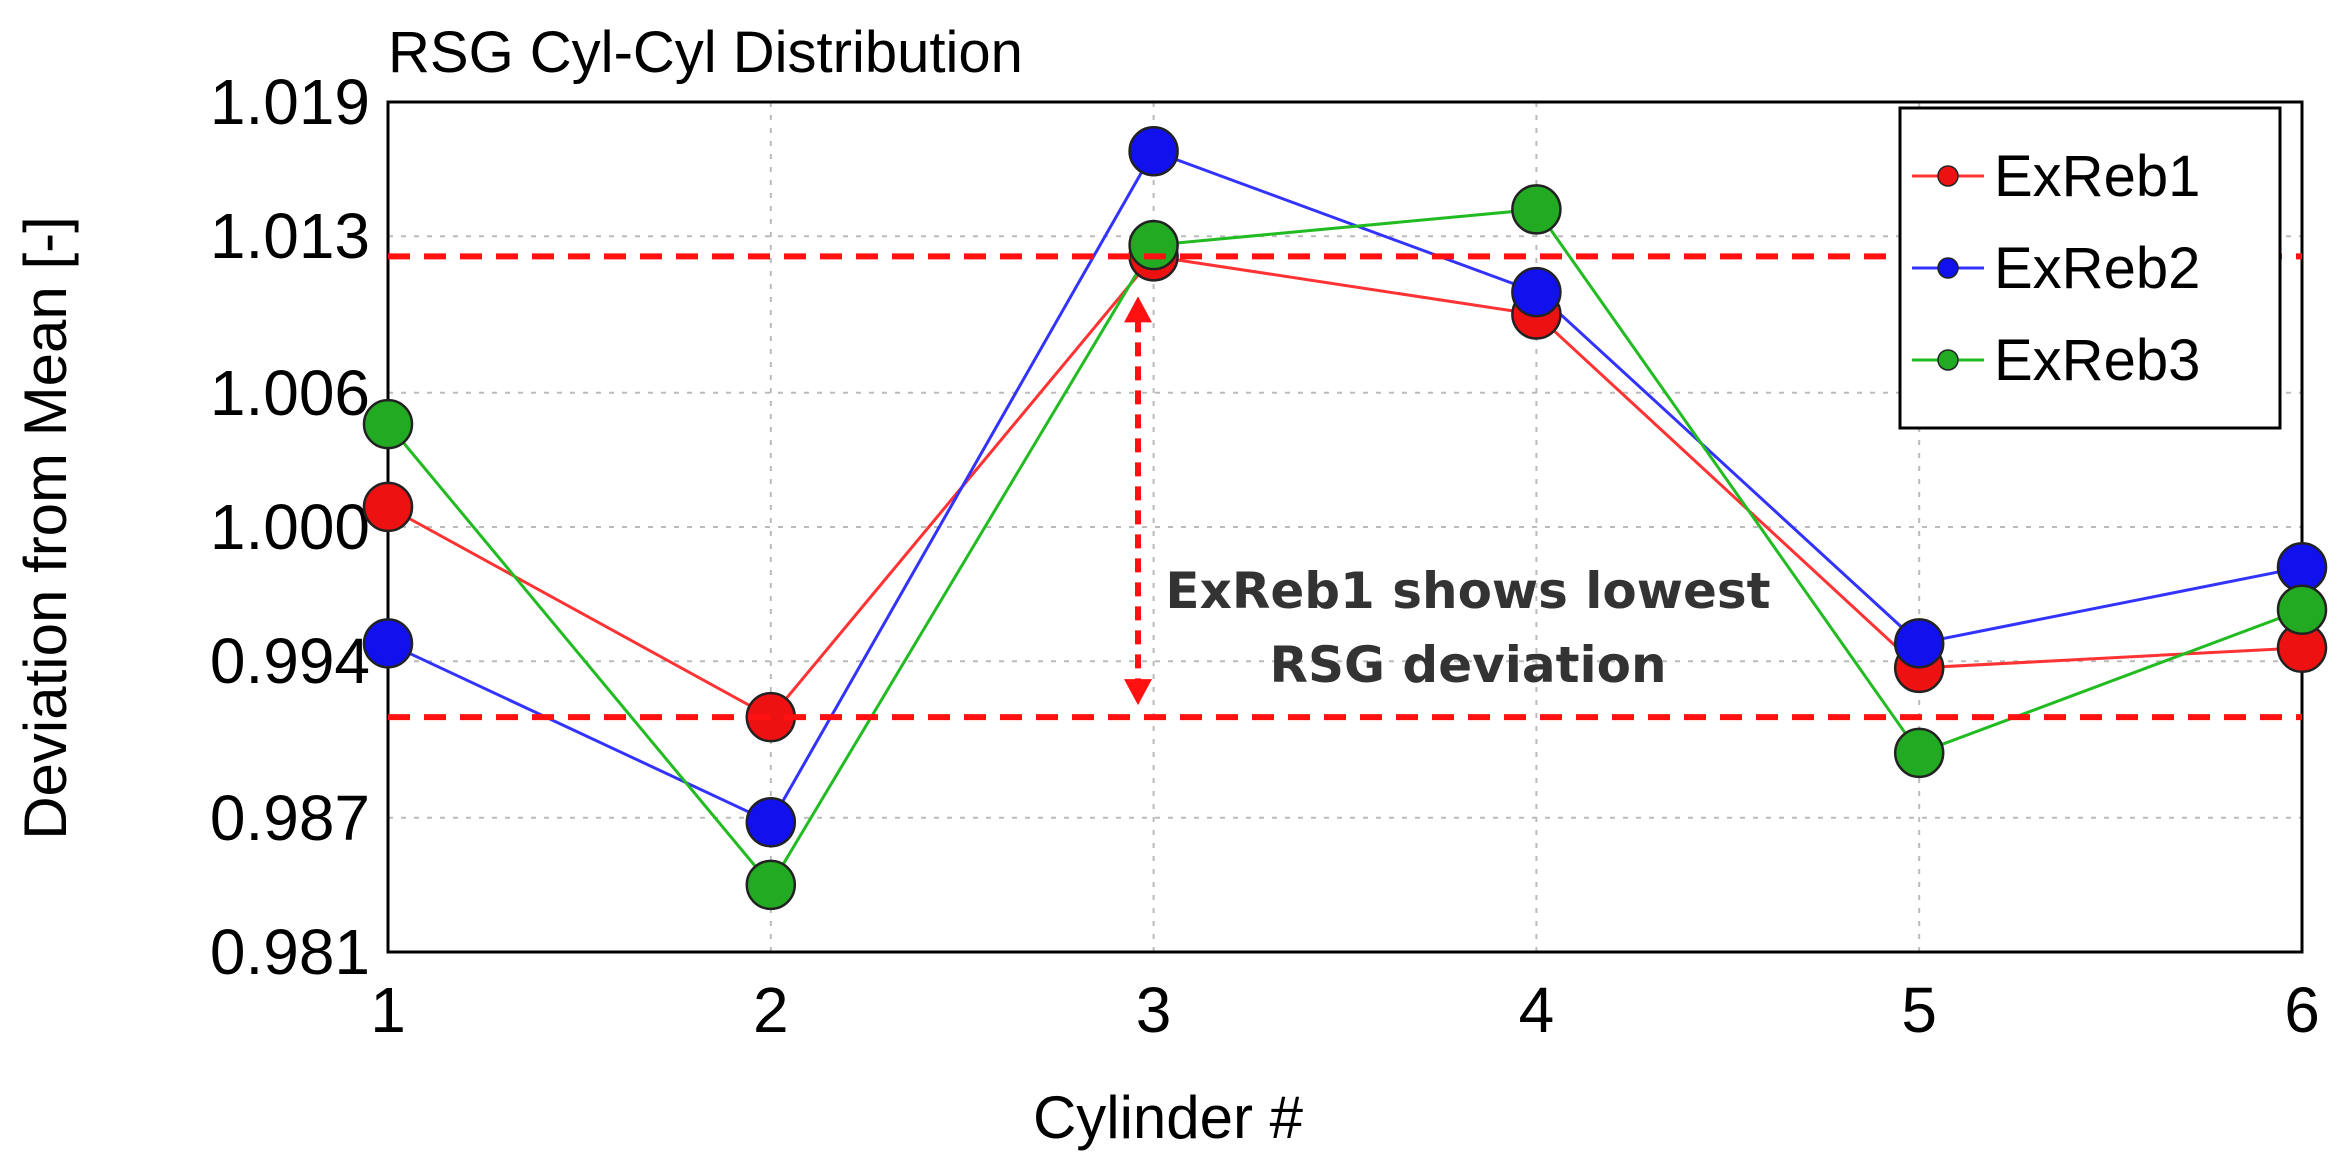 This screenshot has height=1174, width=2338. What do you see at coordinates (2097, 360) in the screenshot?
I see `legend-label-exreb3: ExReb3` at bounding box center [2097, 360].